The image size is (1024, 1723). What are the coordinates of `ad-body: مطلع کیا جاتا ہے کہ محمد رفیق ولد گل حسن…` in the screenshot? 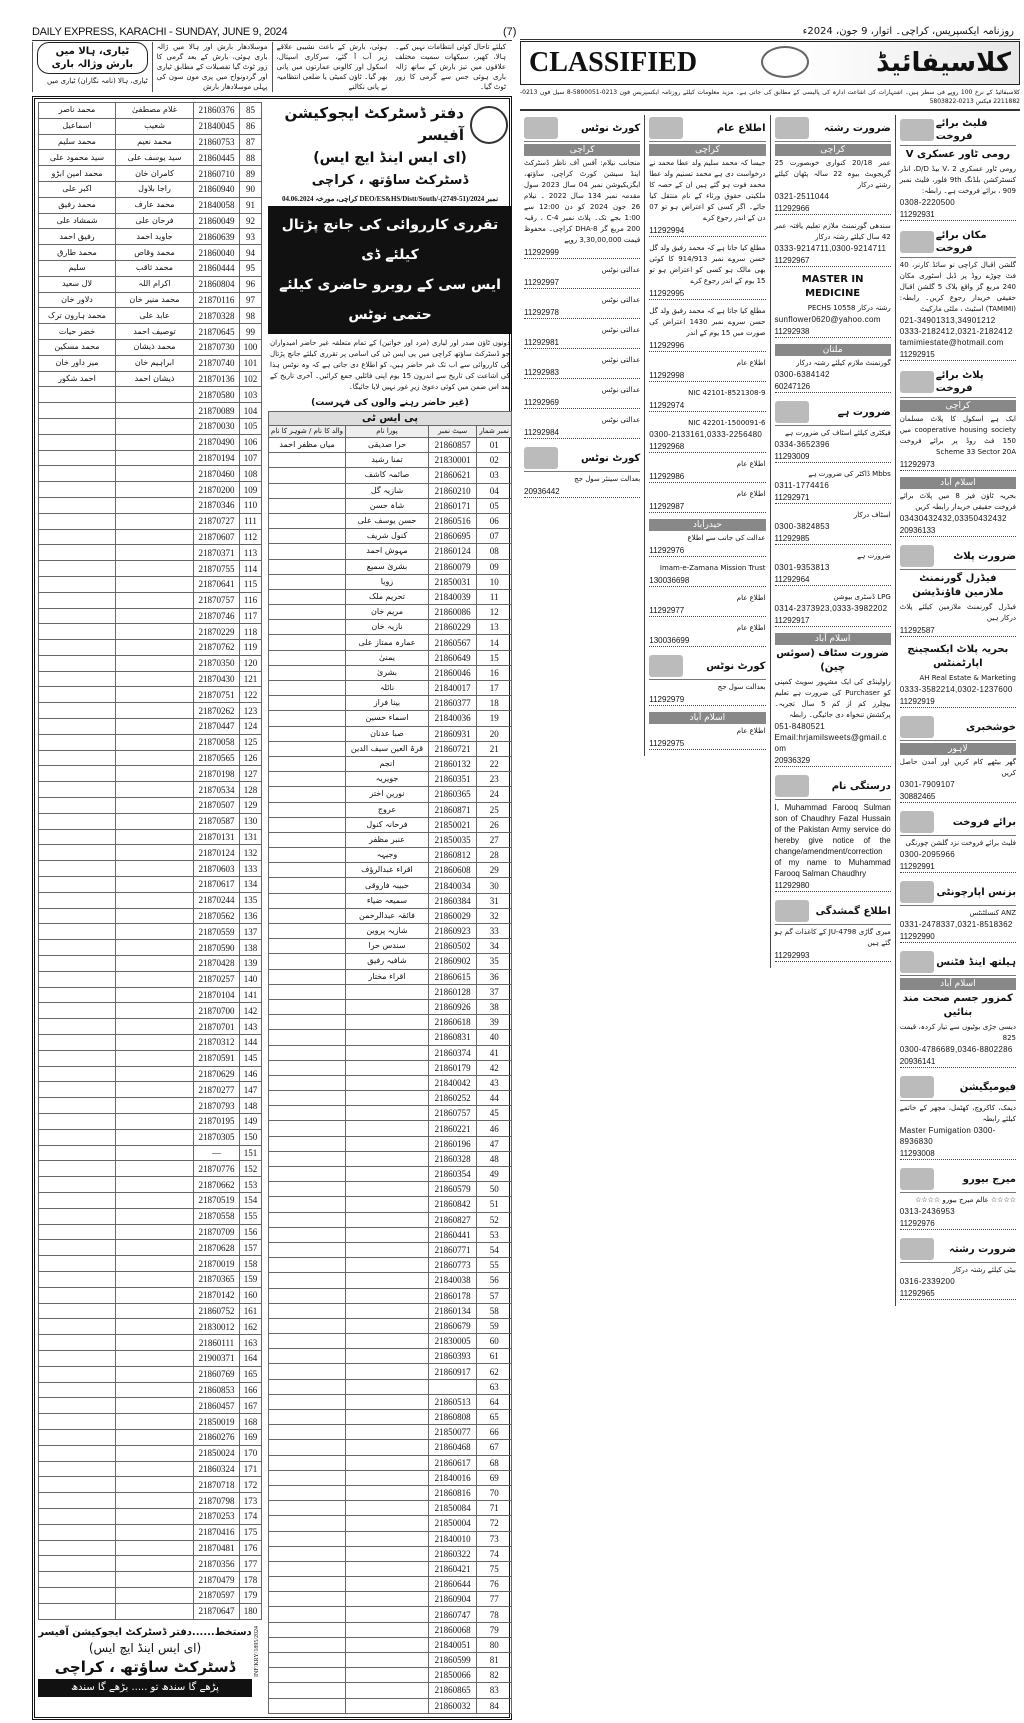 It's located at (707, 264).